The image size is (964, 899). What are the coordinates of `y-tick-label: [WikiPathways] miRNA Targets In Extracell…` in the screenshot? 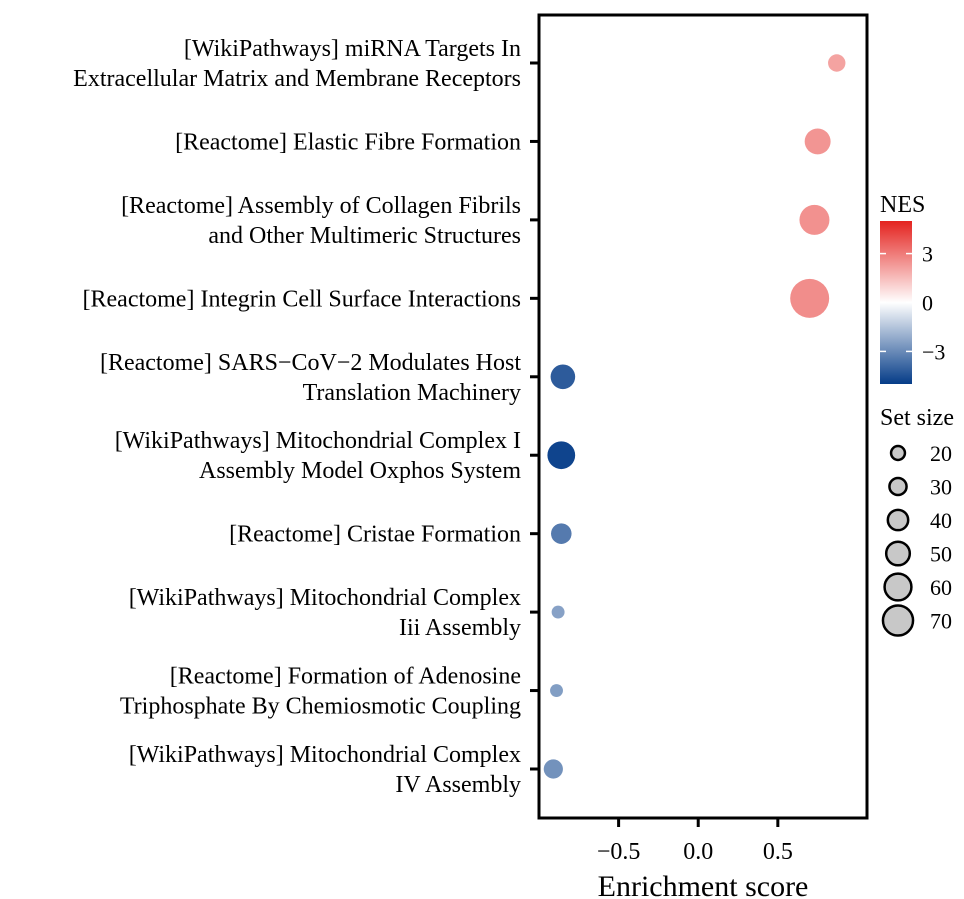 It's located at (297, 64).